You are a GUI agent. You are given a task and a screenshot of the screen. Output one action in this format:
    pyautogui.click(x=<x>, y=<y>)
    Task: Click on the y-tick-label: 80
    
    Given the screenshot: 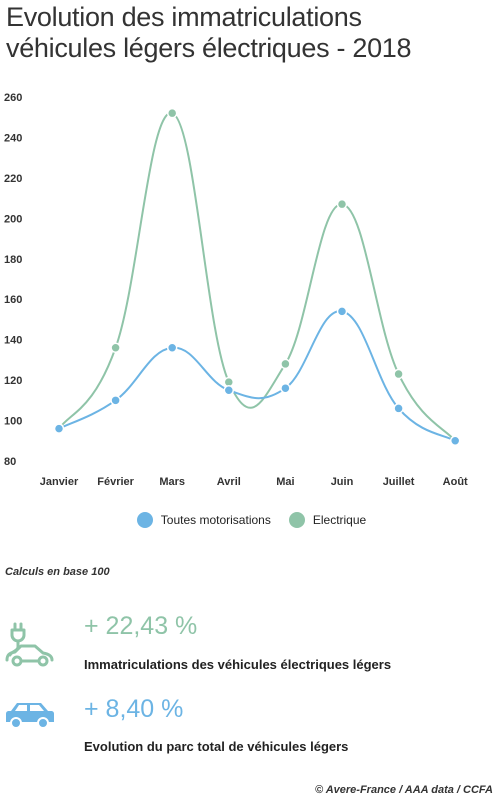 What is the action you would take?
    pyautogui.click(x=10, y=462)
    